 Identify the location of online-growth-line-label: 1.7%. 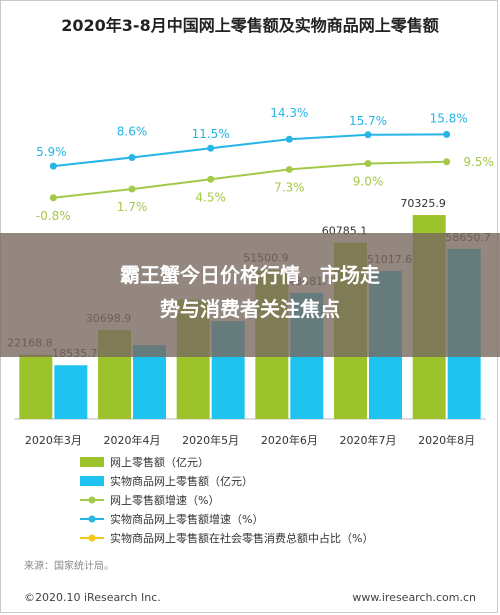
(132, 207).